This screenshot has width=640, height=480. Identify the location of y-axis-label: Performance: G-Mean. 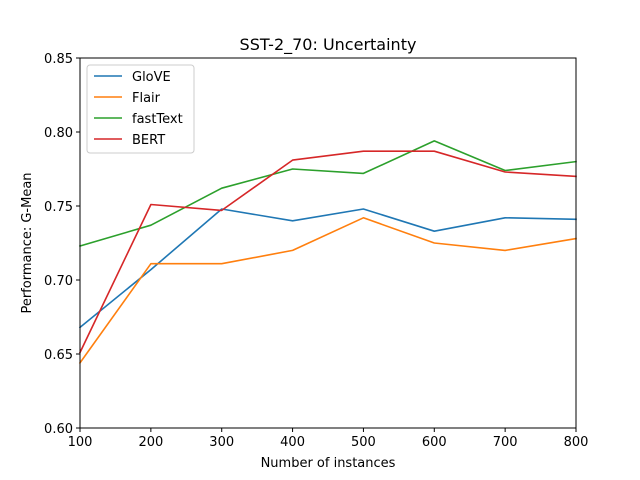
(27, 242).